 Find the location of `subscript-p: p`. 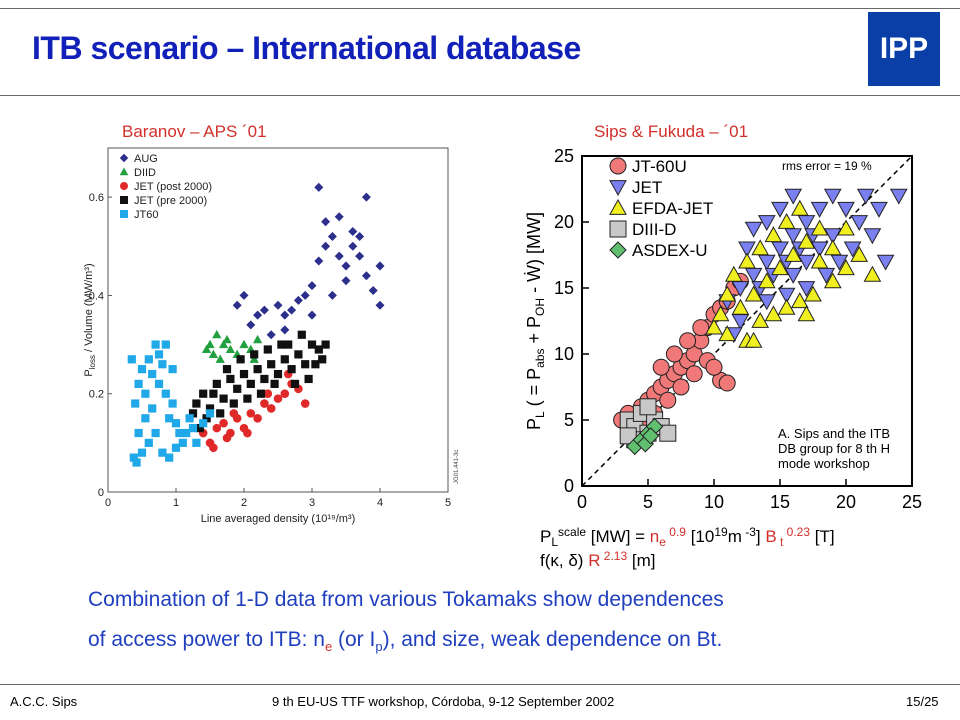

subscript-p: p is located at coordinates (379, 647).